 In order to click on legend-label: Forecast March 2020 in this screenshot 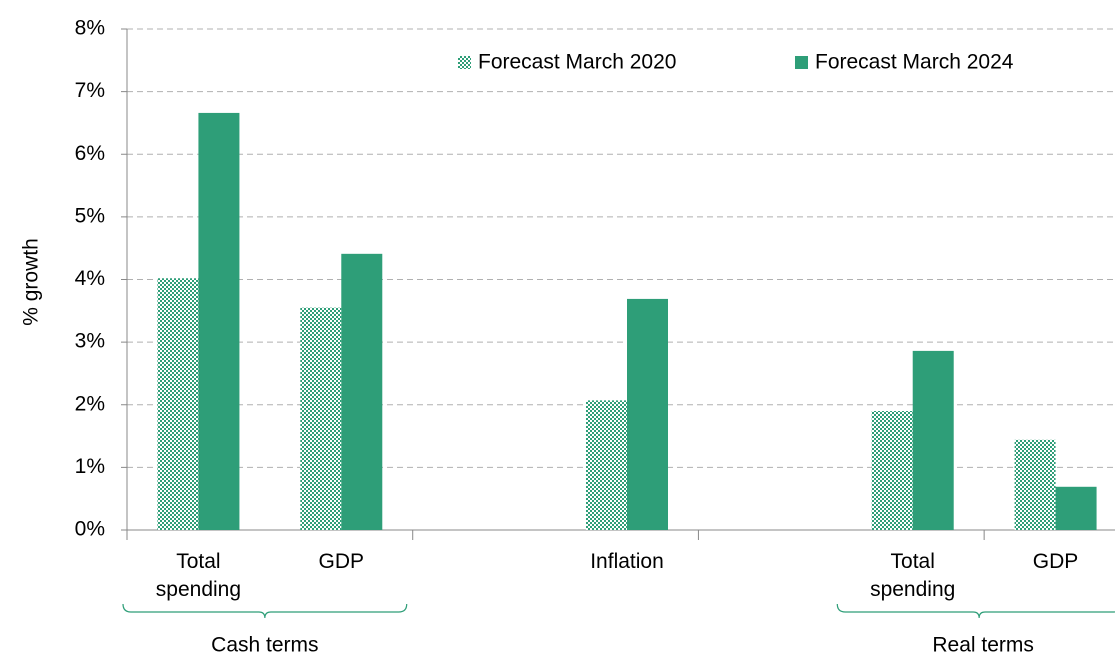, I will do `click(577, 62)`.